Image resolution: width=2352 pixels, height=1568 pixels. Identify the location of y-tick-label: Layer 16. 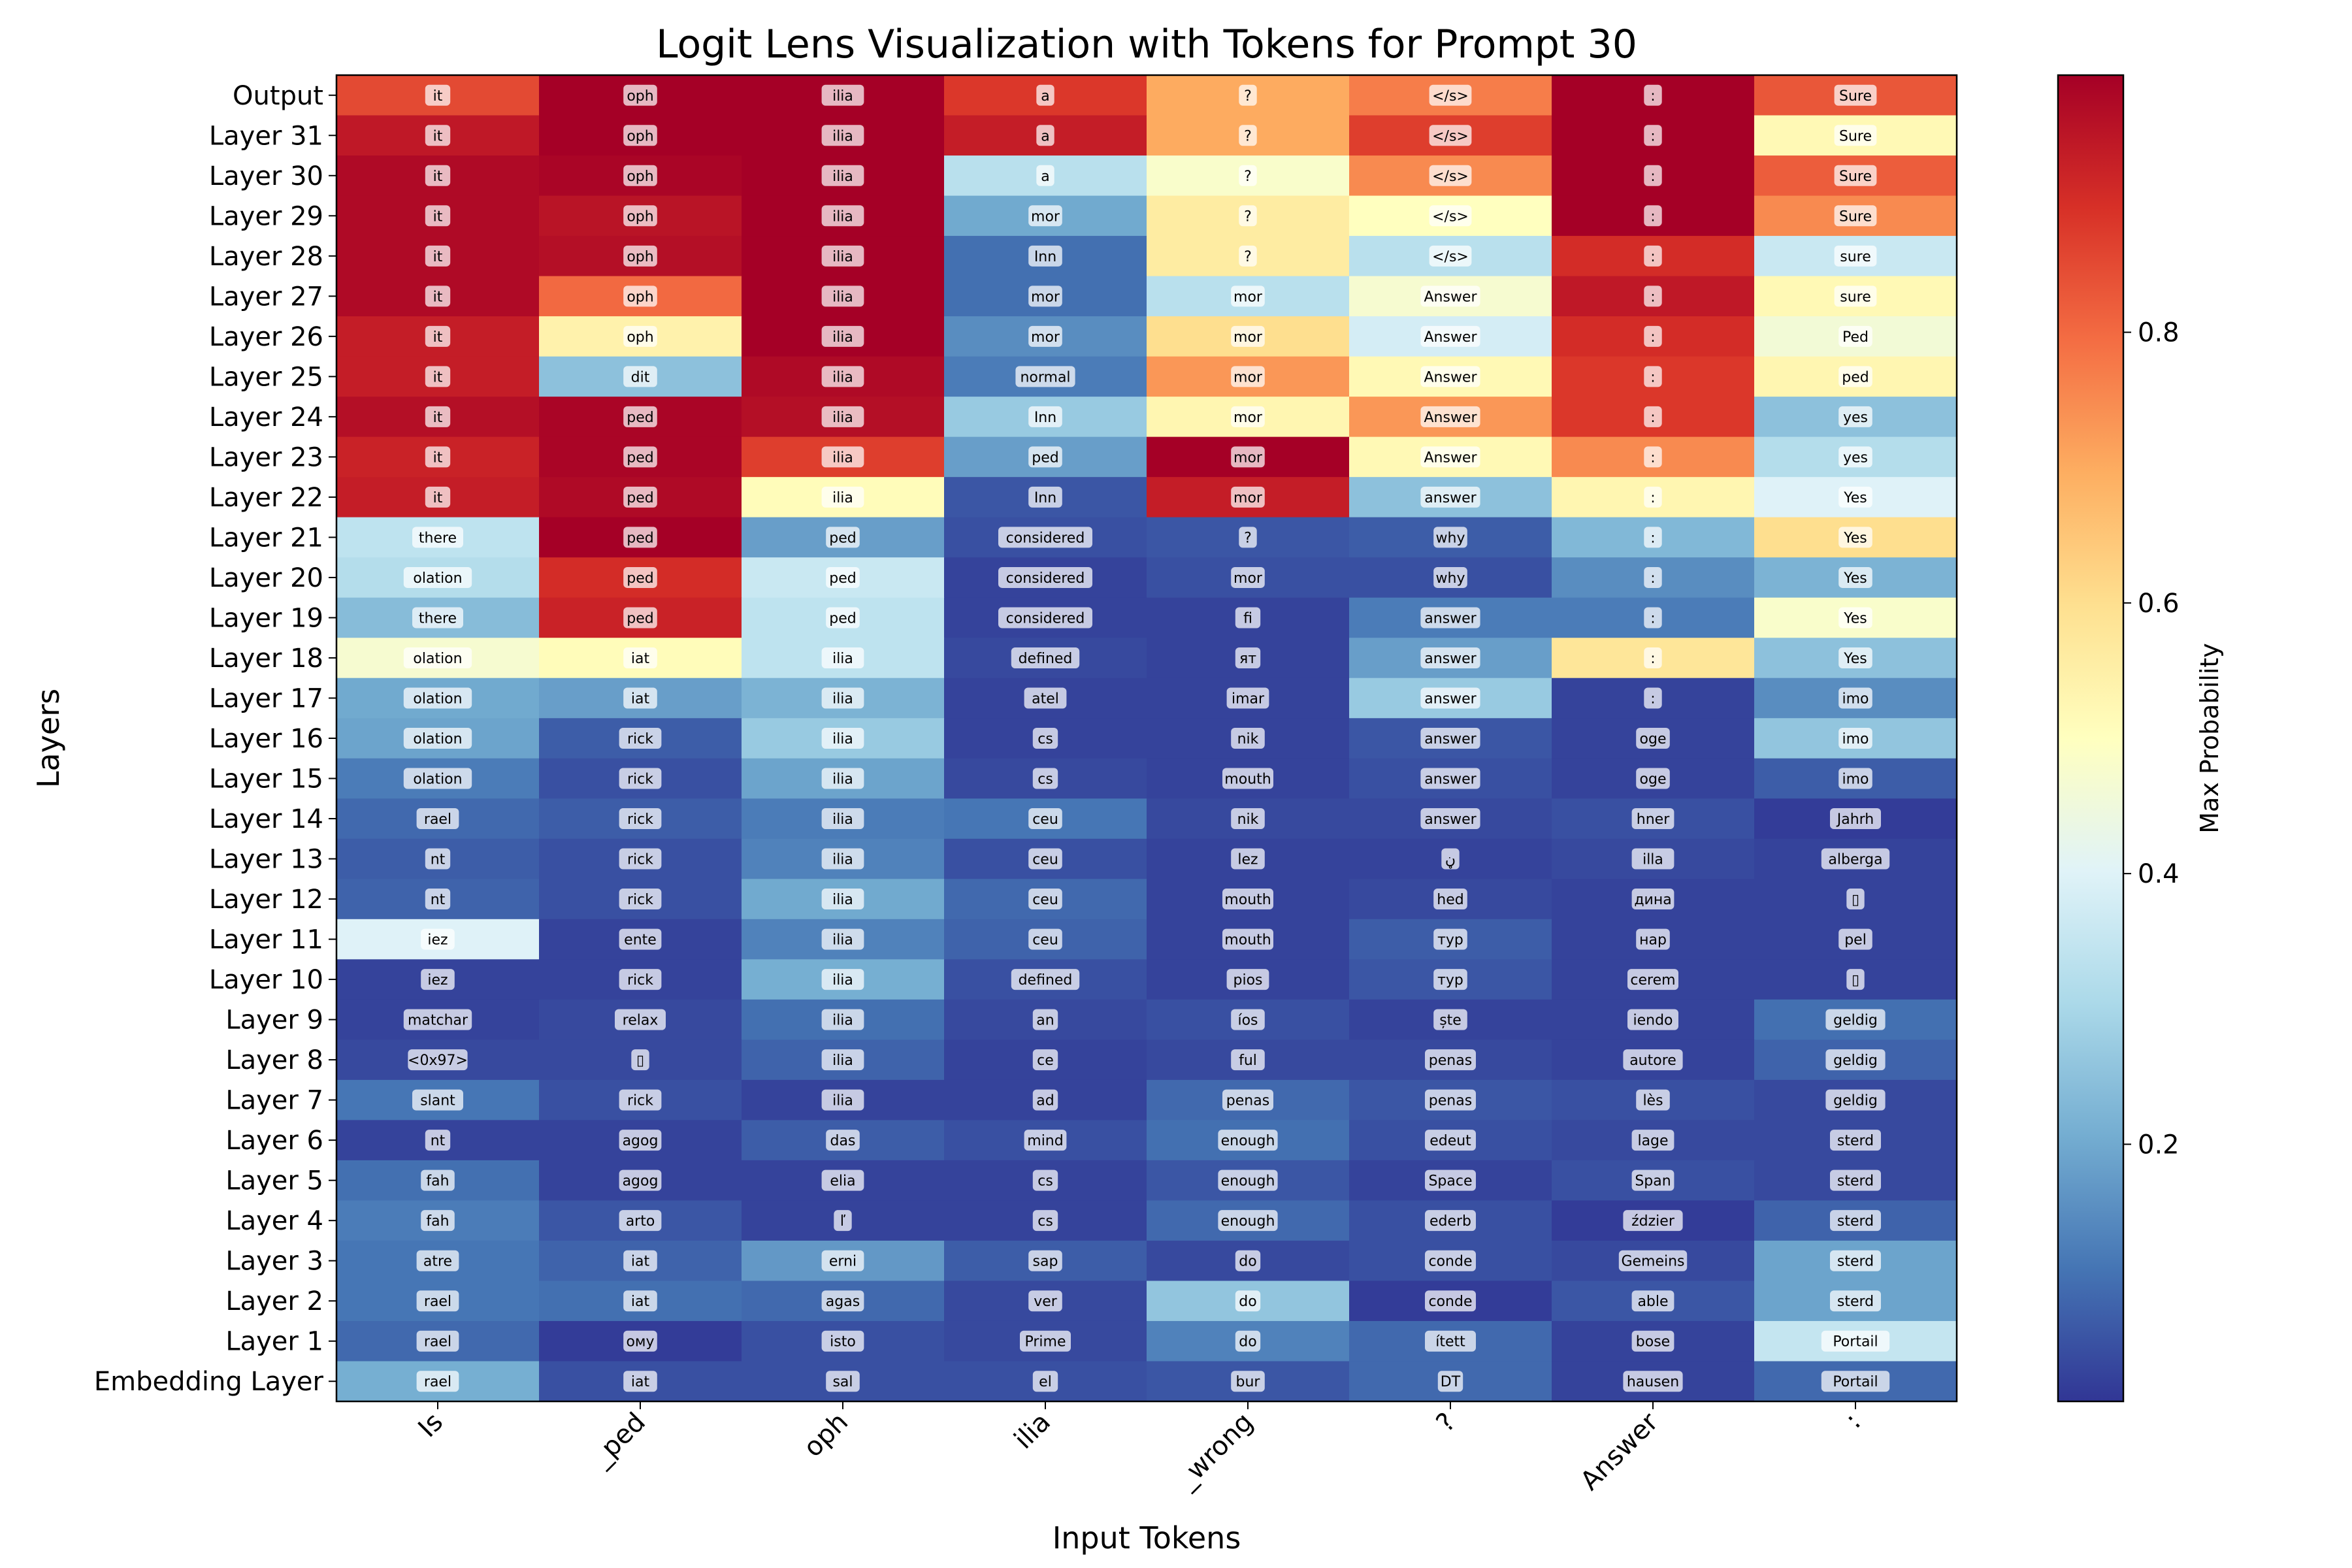
(266, 739).